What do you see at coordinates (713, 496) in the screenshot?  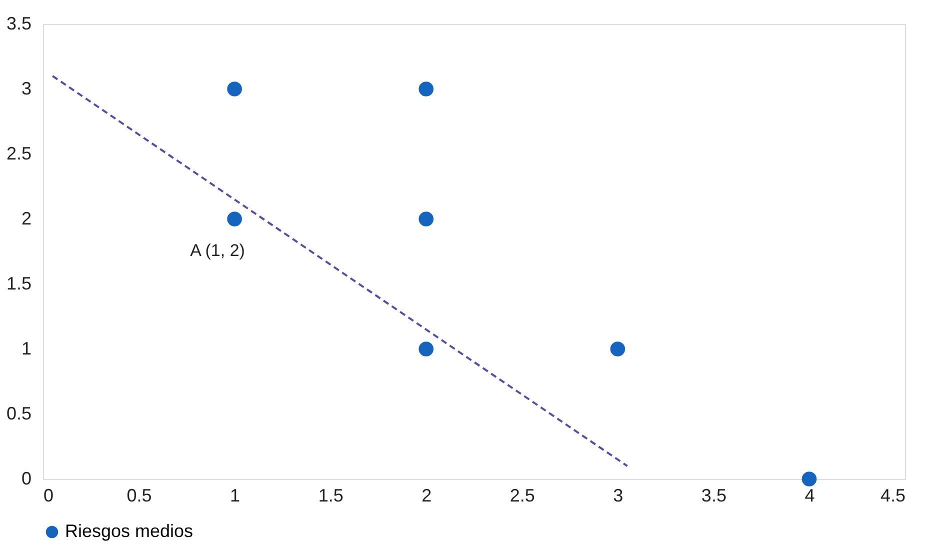 I see `x-tick-label: 3.5` at bounding box center [713, 496].